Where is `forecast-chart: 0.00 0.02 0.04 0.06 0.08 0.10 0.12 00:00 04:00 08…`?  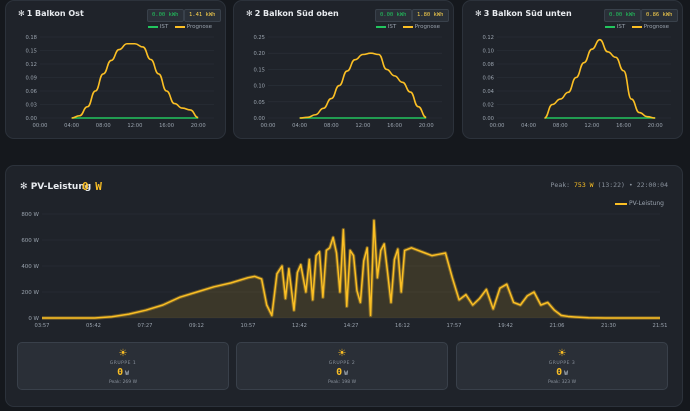
forecast-chart: 0.00 0.02 0.04 0.06 0.08 0.10 0.12 00:00 04:00 08… is located at coordinates (576, 82).